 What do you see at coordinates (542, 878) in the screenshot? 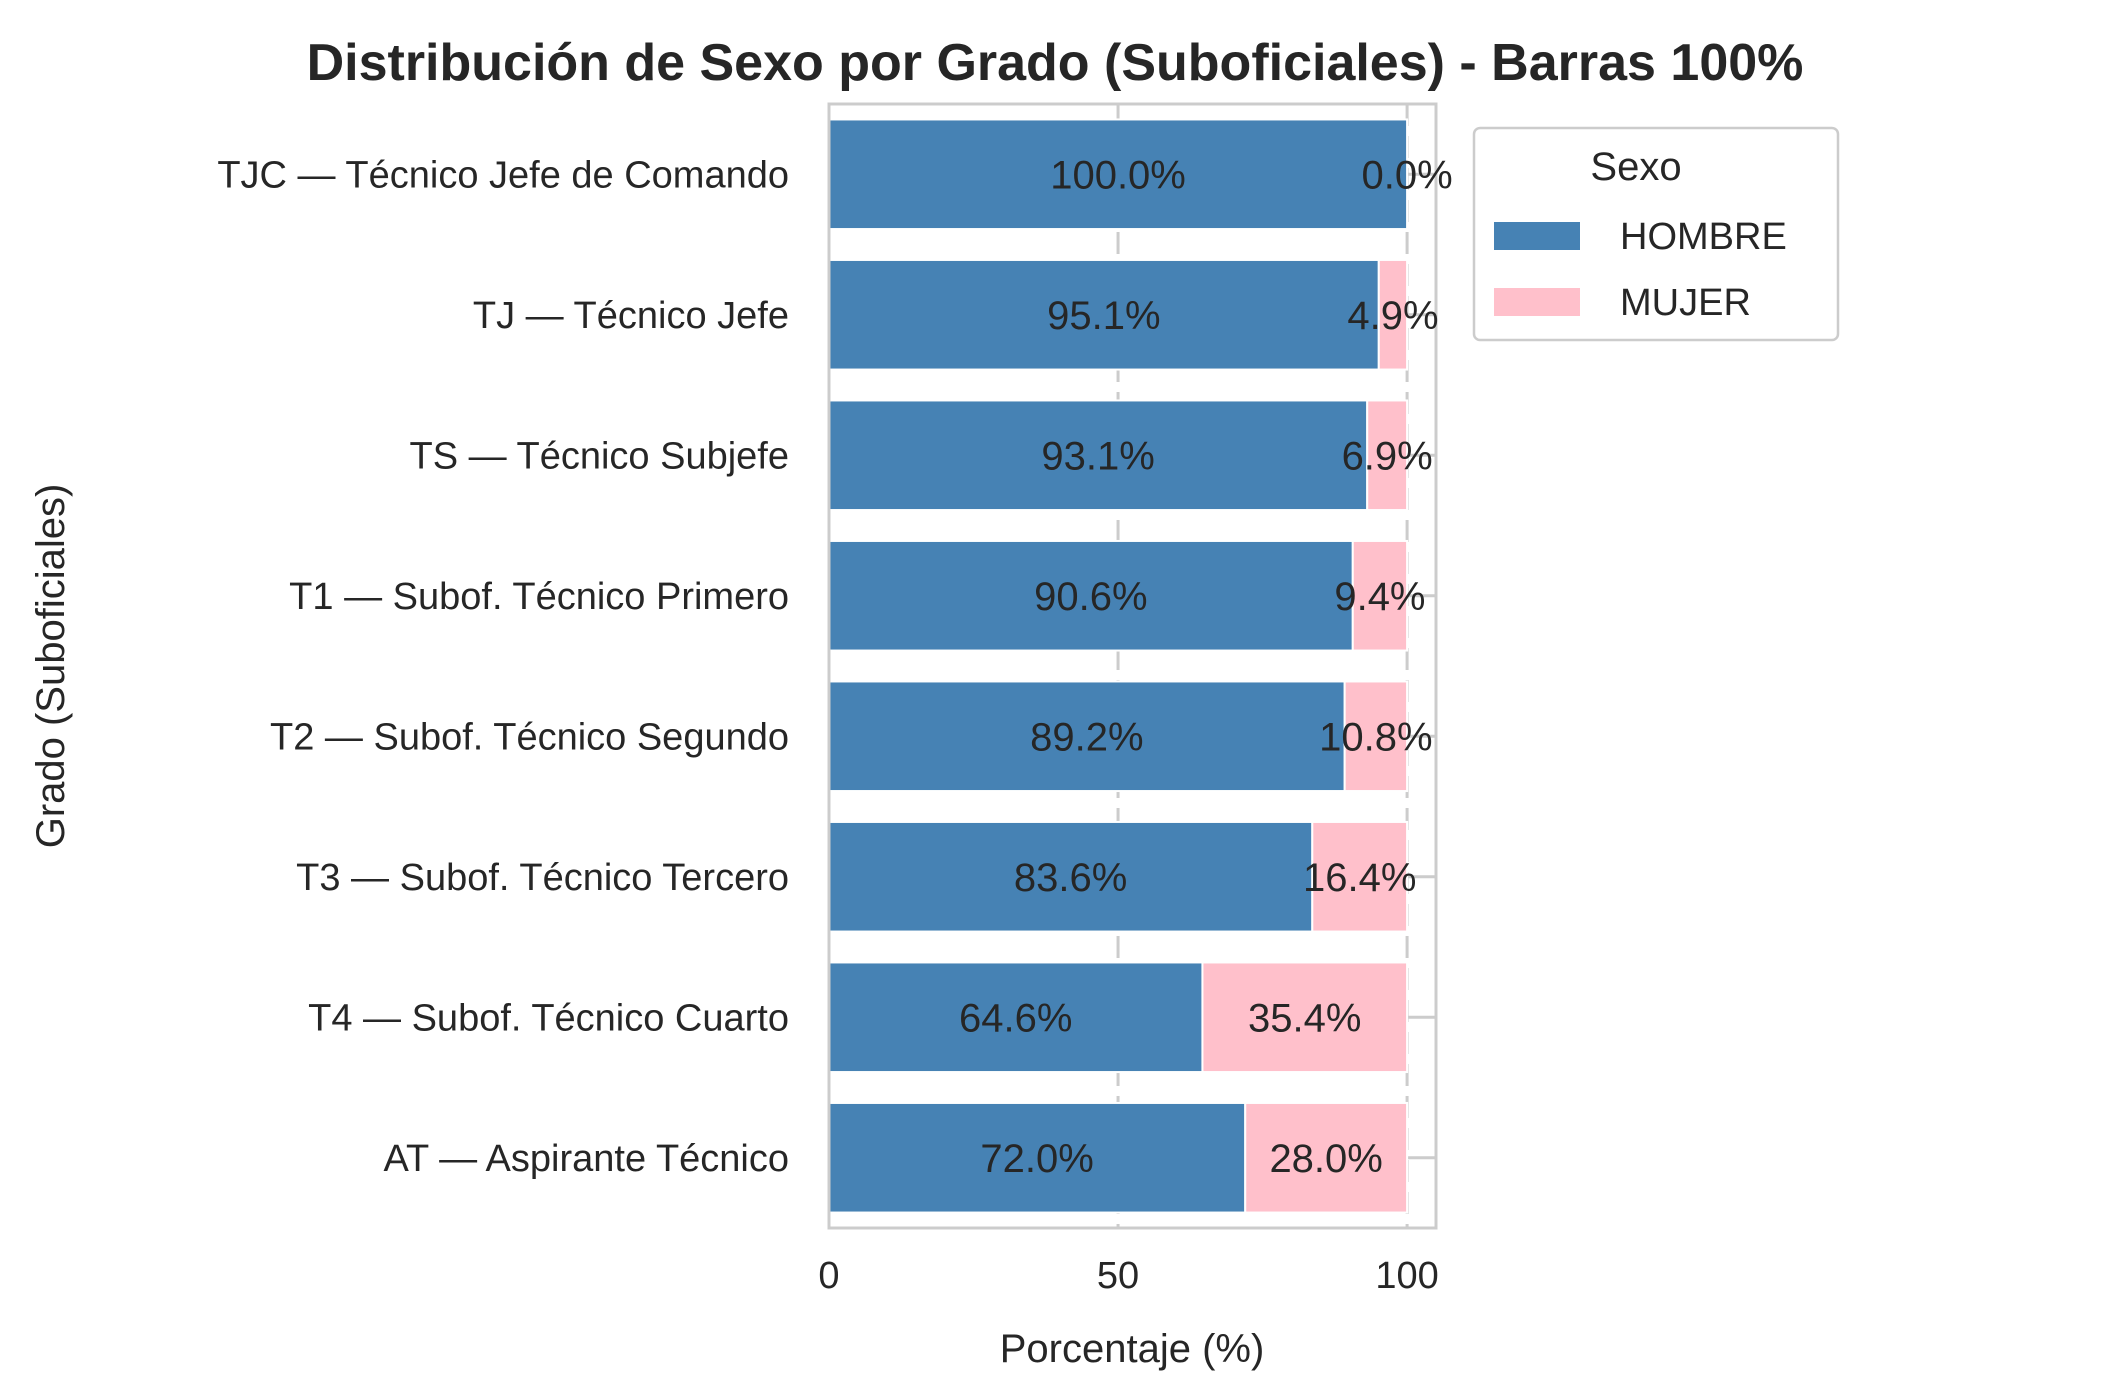
I see `y-tick-label: T3 — Subof. Técnico Tercero` at bounding box center [542, 878].